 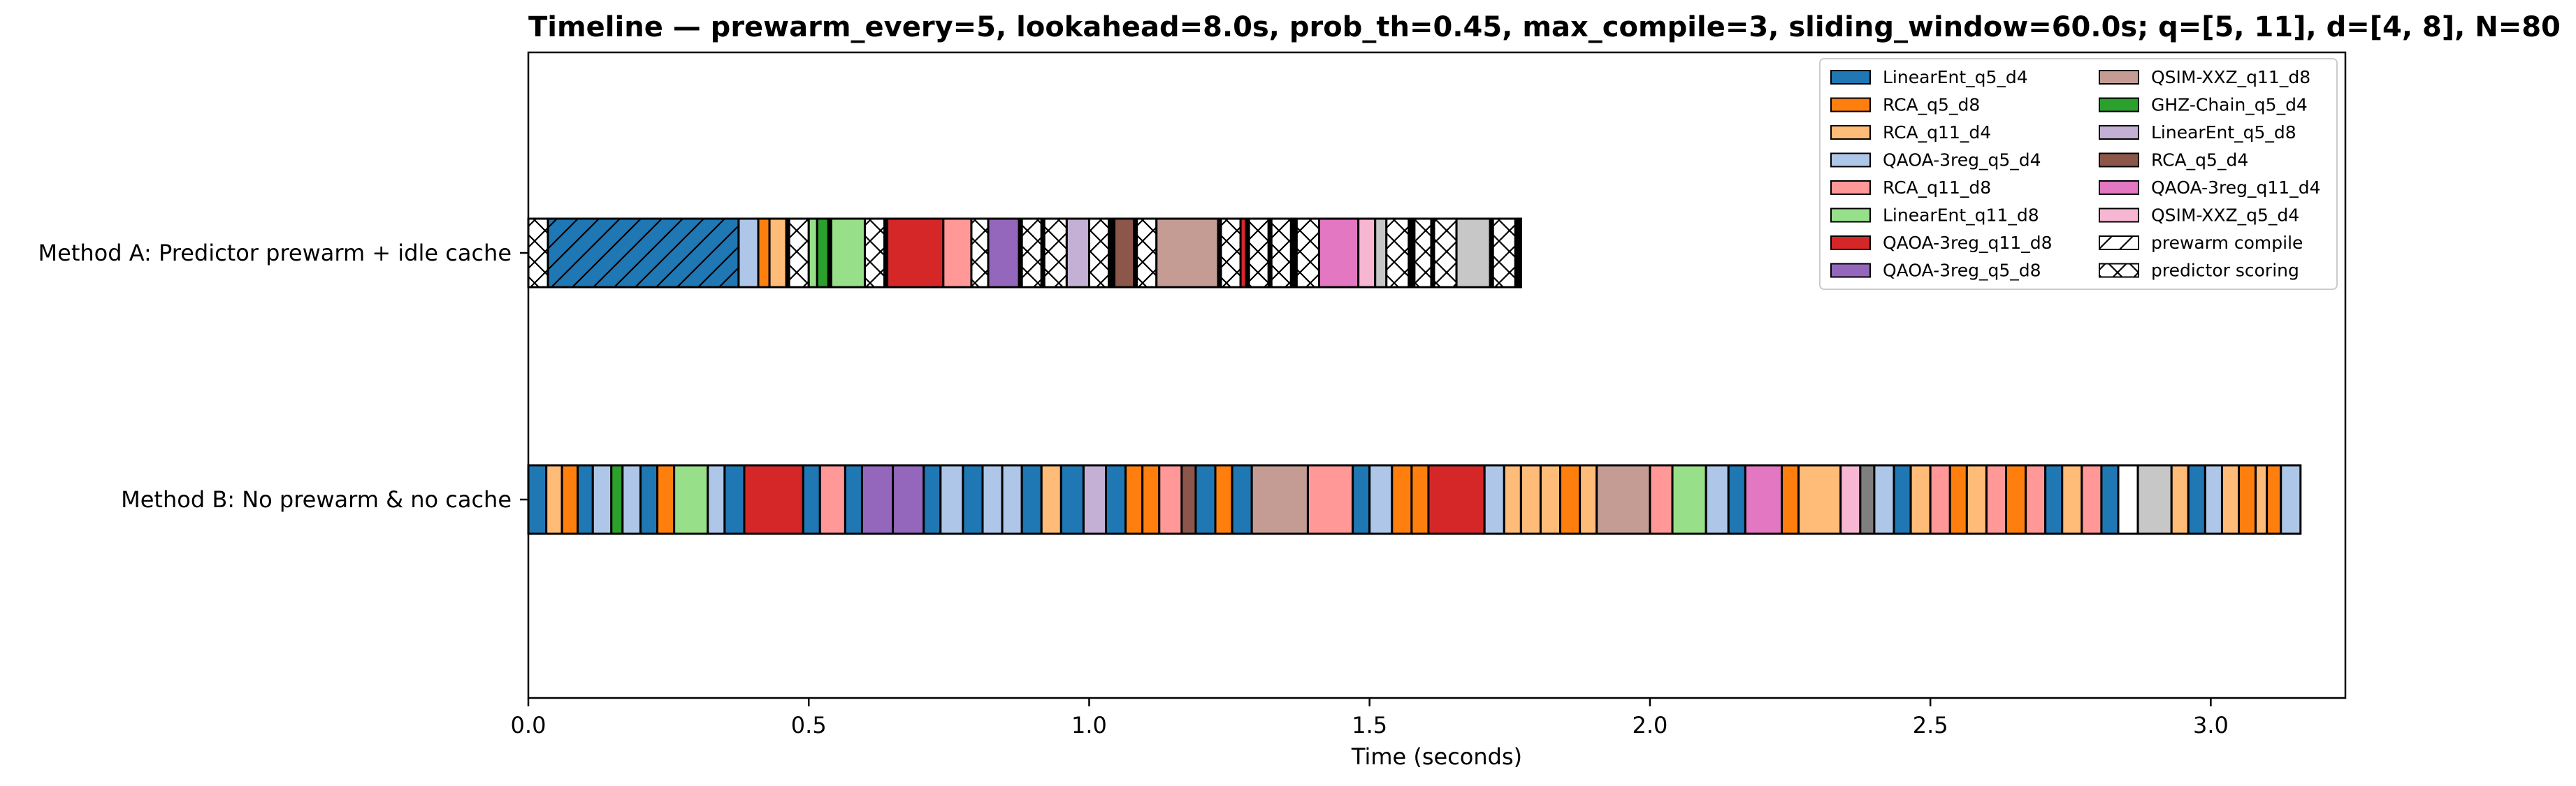 I want to click on legend-label: GHZ-Chain_q5_d4, so click(x=2229, y=105).